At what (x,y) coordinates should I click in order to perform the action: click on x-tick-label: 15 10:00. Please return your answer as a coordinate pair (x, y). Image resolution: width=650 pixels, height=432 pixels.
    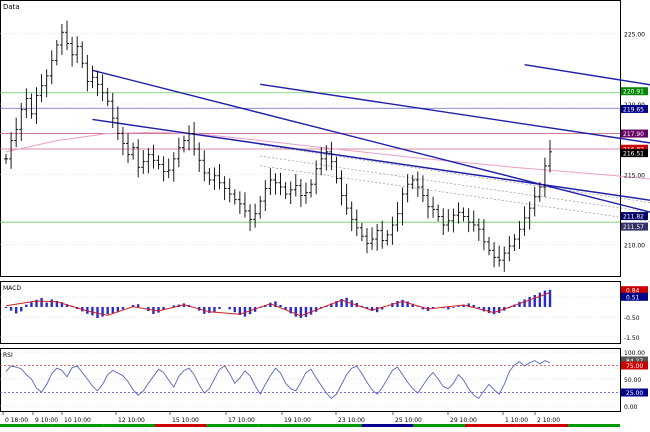
    Looking at the image, I should click on (185, 420).